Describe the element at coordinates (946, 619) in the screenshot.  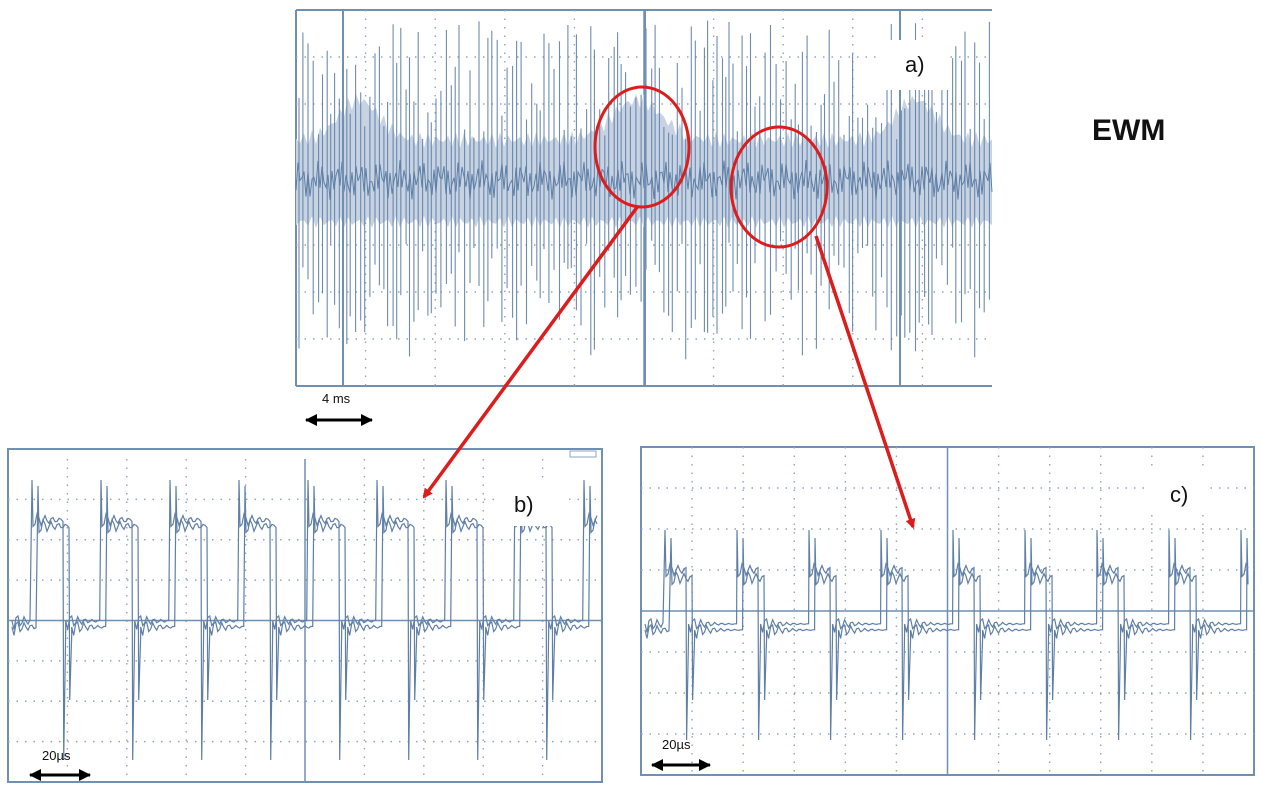
I see `waveform-trace-c-secondary` at that location.